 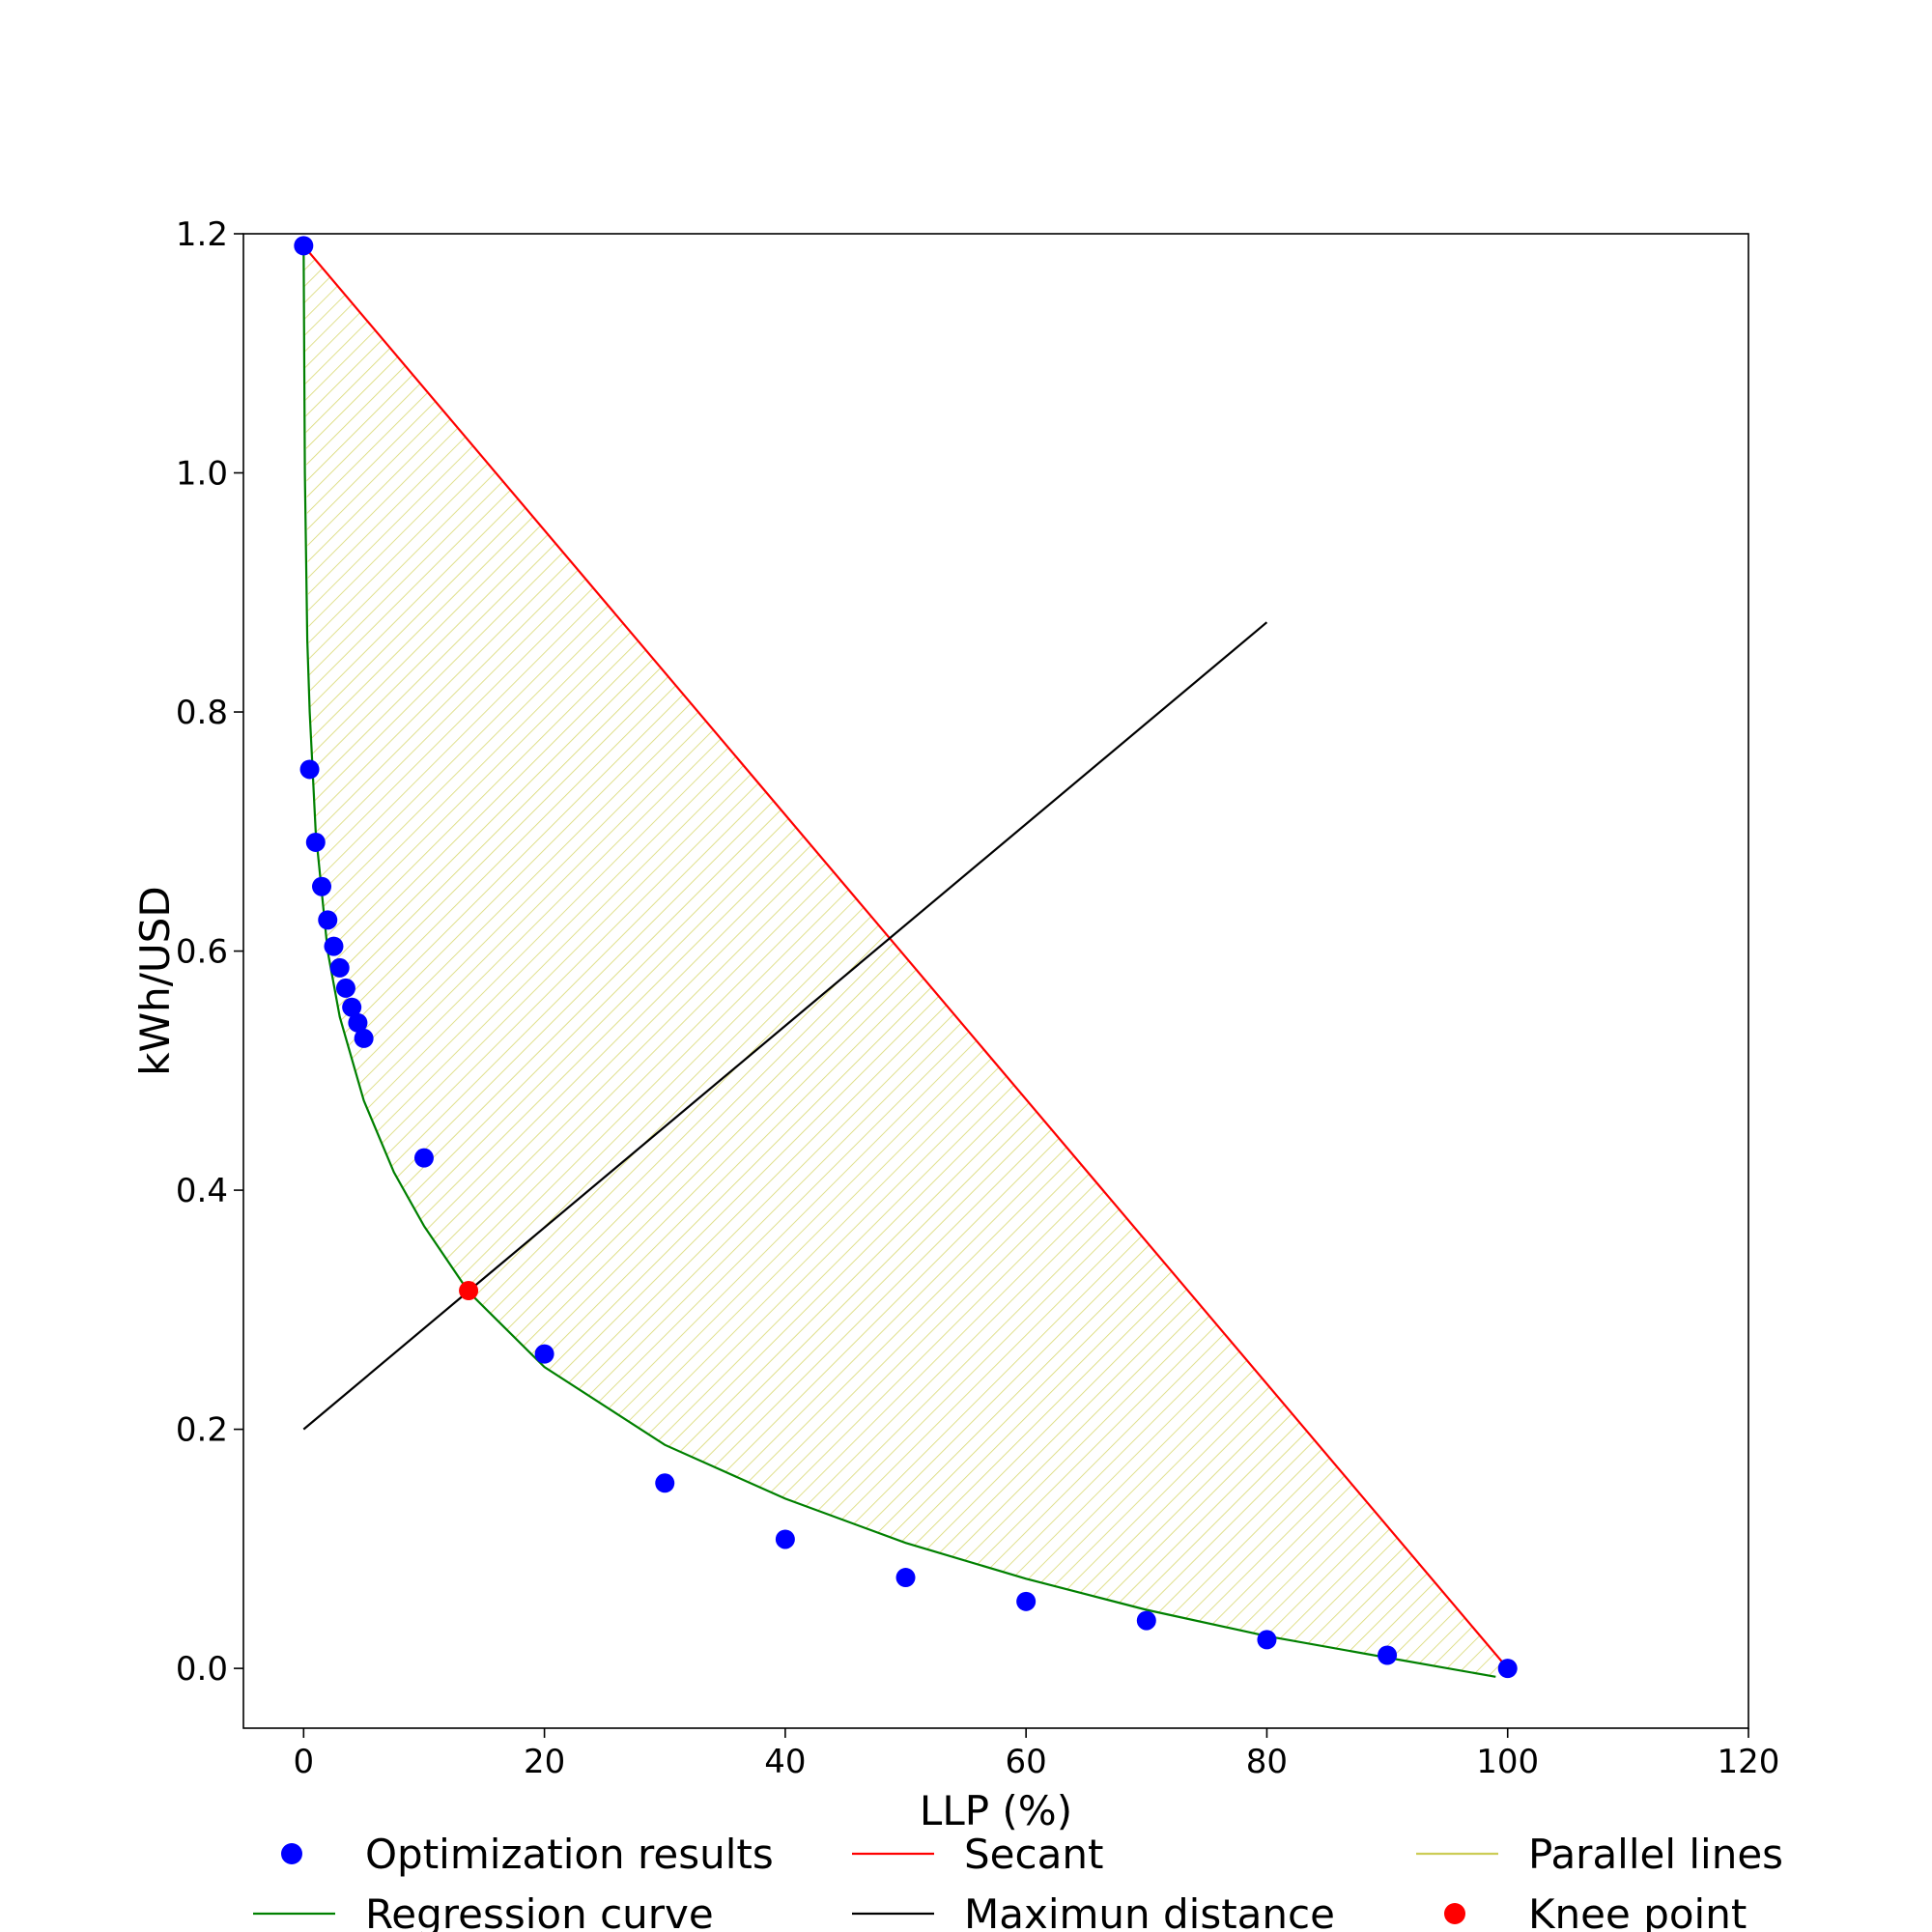 What do you see at coordinates (1454, 1913) in the screenshot?
I see `legend-marker-knee-point` at bounding box center [1454, 1913].